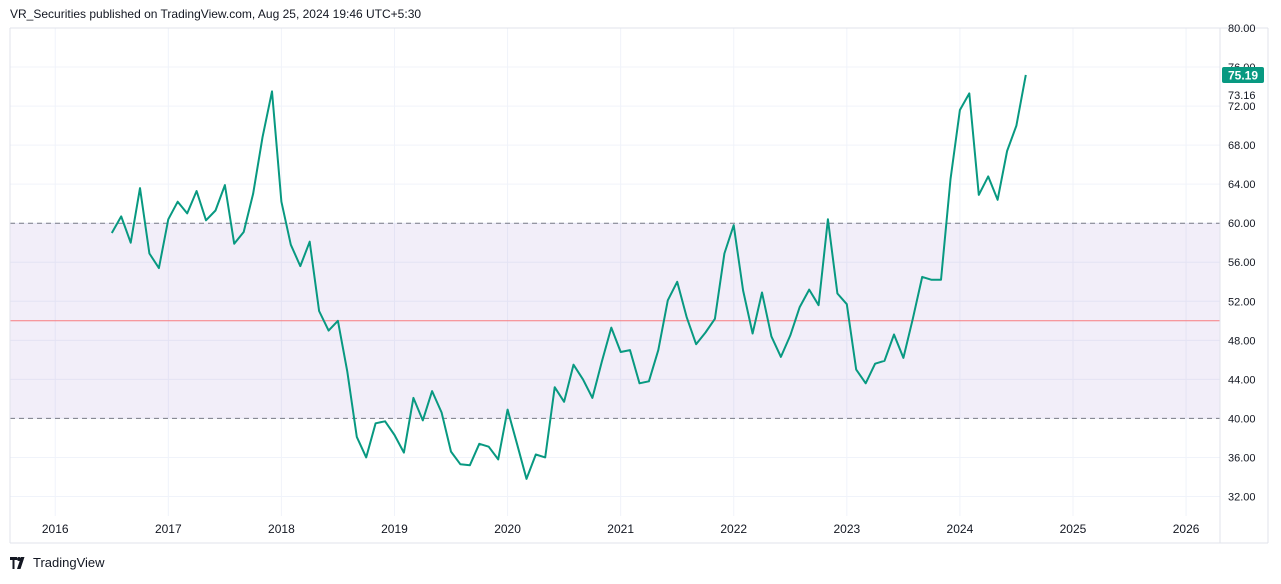 The width and height of the screenshot is (1281, 584). What do you see at coordinates (1242, 224) in the screenshot?
I see `y-tick-label: 60.00` at bounding box center [1242, 224].